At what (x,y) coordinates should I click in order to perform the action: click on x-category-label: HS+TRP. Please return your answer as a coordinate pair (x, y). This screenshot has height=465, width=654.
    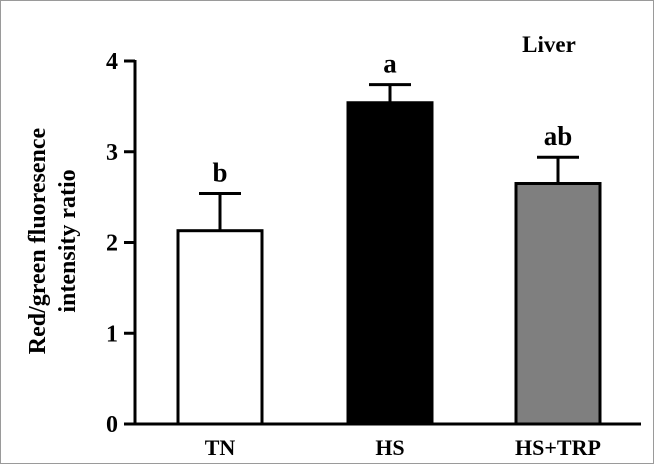
    Looking at the image, I should click on (558, 447).